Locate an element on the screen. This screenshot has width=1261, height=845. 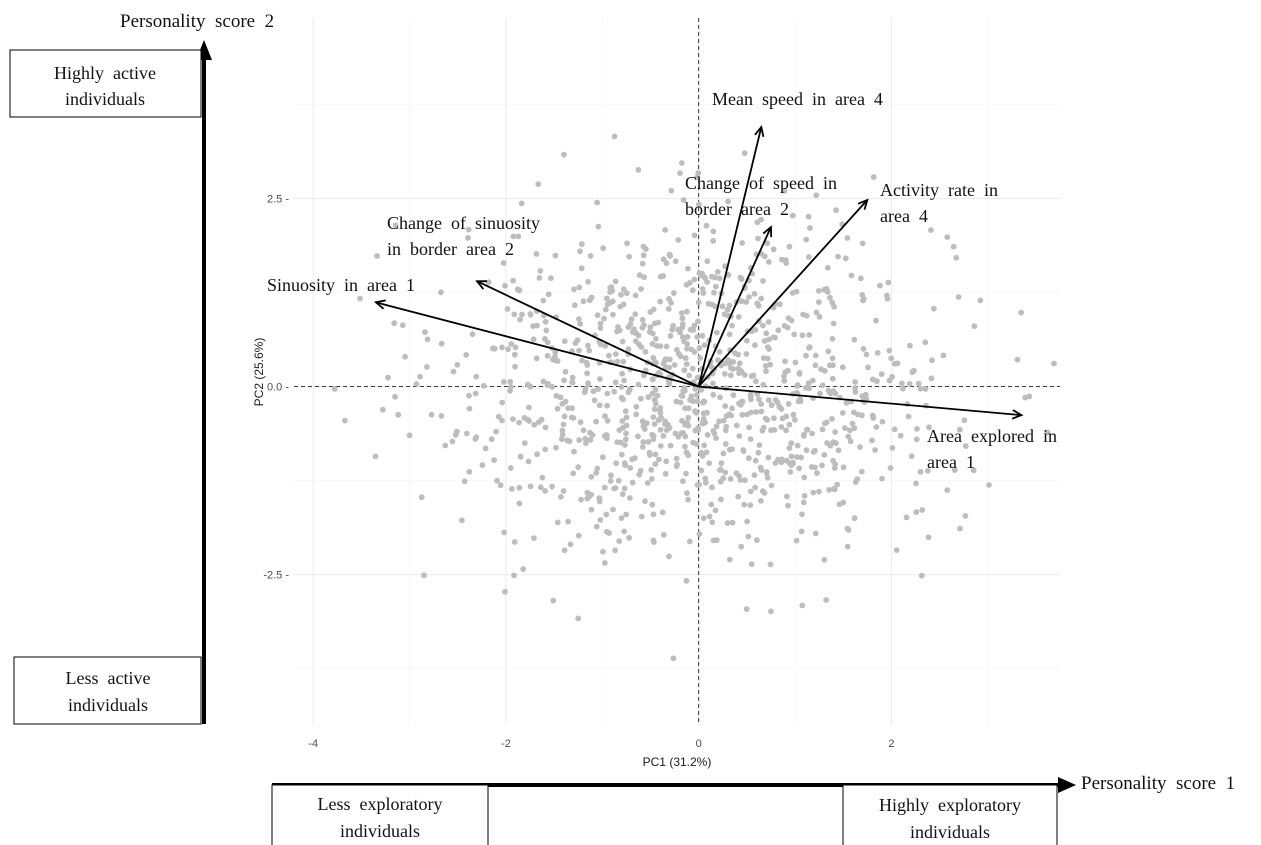
y-tick-label: -2.5 - is located at coordinates (276, 576).